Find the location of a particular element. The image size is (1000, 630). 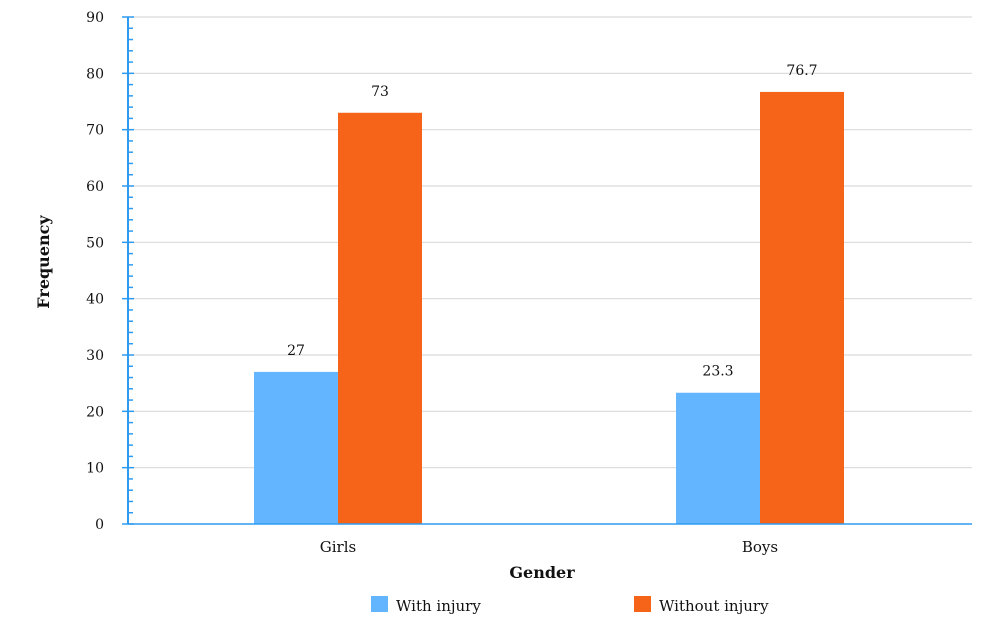

y-tick-label: 70 is located at coordinates (95, 131).